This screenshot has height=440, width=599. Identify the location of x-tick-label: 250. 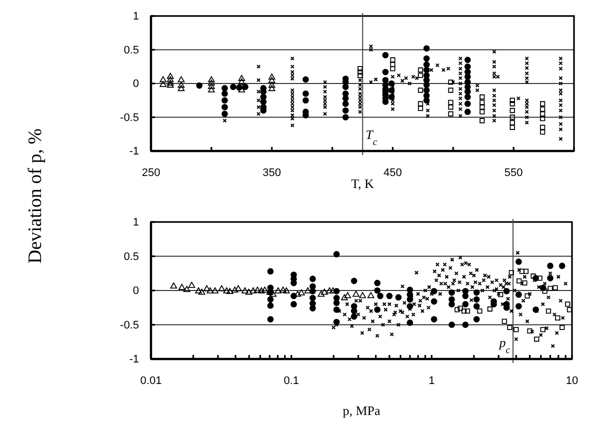
(151, 172).